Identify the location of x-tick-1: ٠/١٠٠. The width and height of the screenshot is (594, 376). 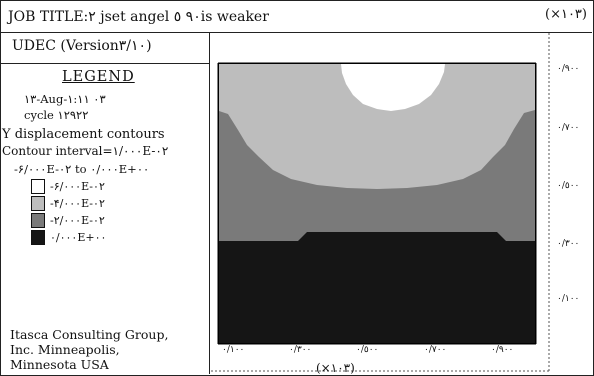
(233, 350).